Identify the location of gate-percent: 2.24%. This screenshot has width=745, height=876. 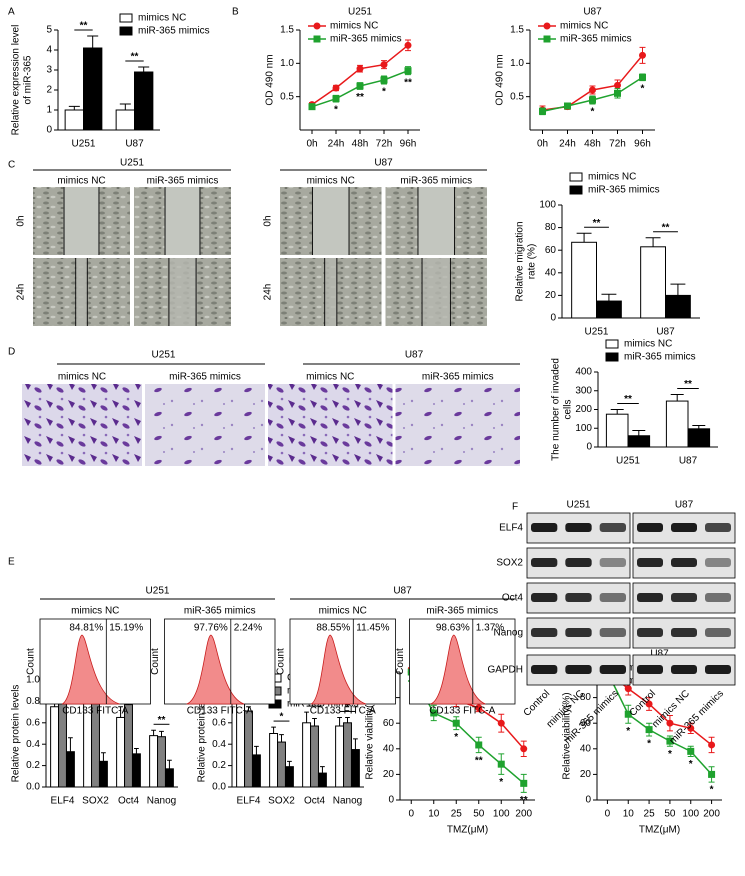
(248, 628).